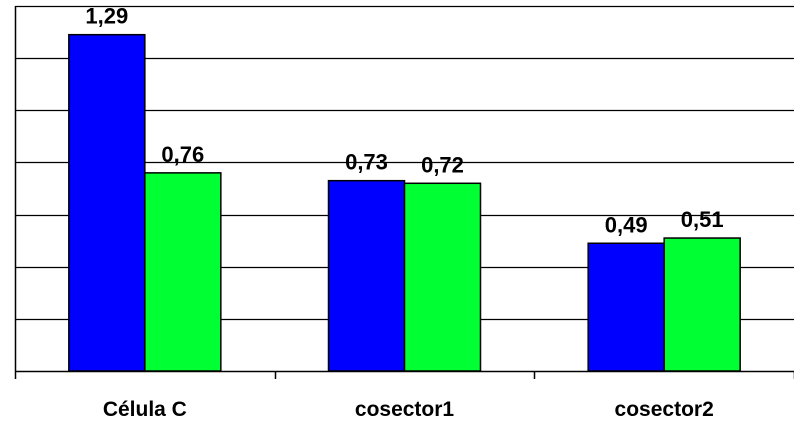  Describe the element at coordinates (106, 16) in the screenshot. I see `data-label-s0-0: 1,29` at that location.